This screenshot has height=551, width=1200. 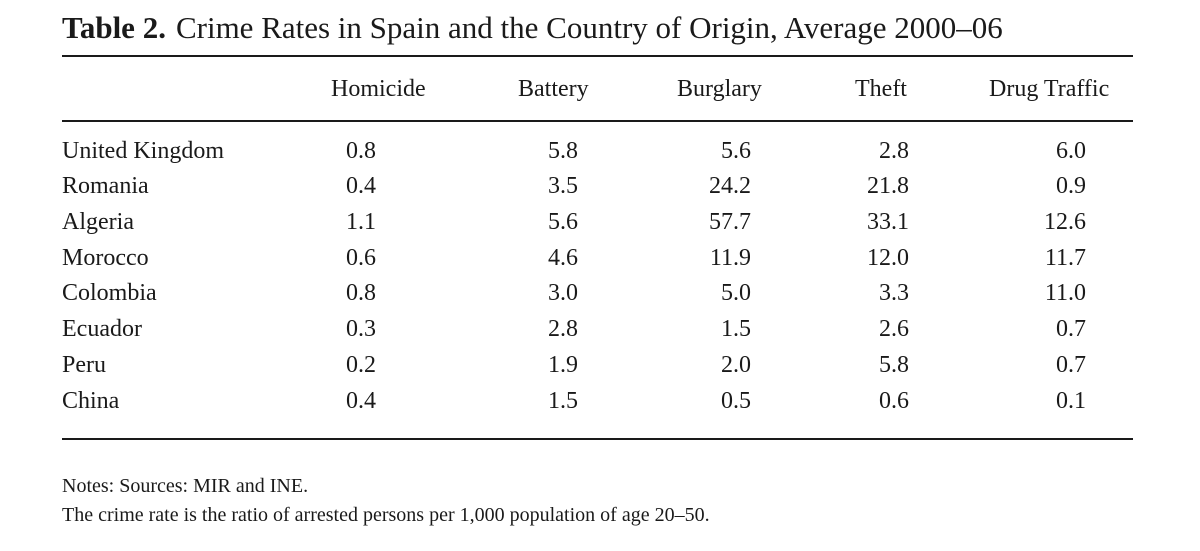 What do you see at coordinates (600, 331) in the screenshot?
I see `table-row: Ecuador 0.3 2.8 1.5 2.6 0.7` at bounding box center [600, 331].